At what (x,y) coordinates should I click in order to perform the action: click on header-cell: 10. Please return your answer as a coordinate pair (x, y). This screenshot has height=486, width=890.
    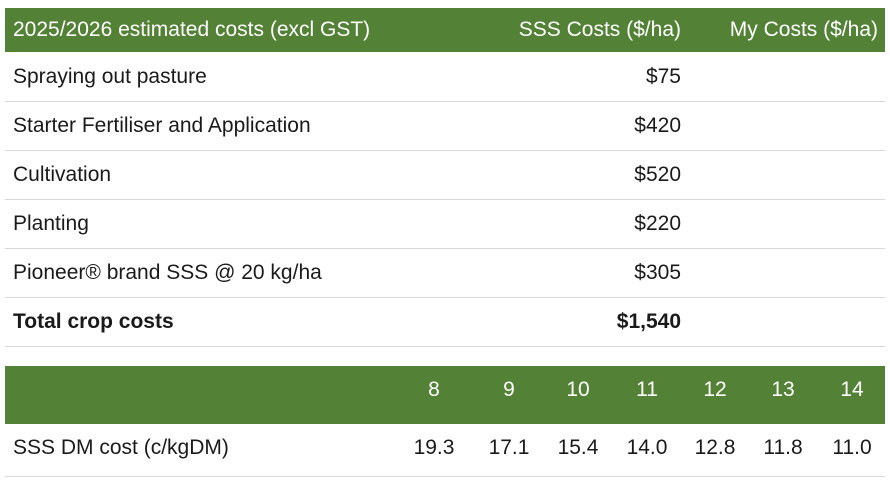
    Looking at the image, I should click on (578, 389).